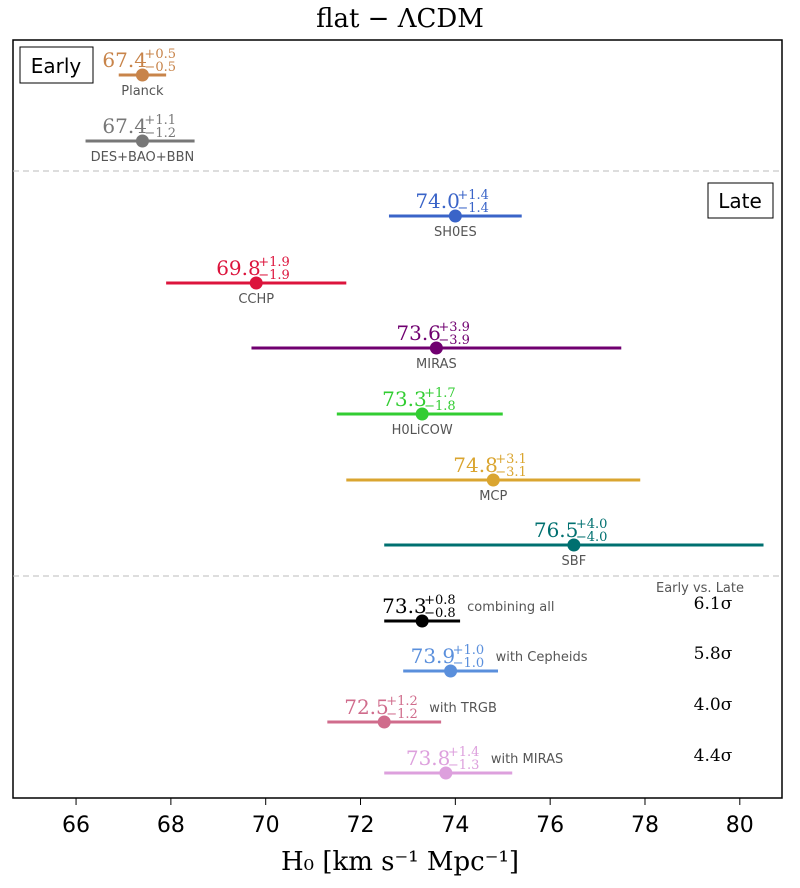 The width and height of the screenshot is (800, 888). Describe the element at coordinates (440, 600) in the screenshot. I see `plus-error-label: +0.8` at that location.